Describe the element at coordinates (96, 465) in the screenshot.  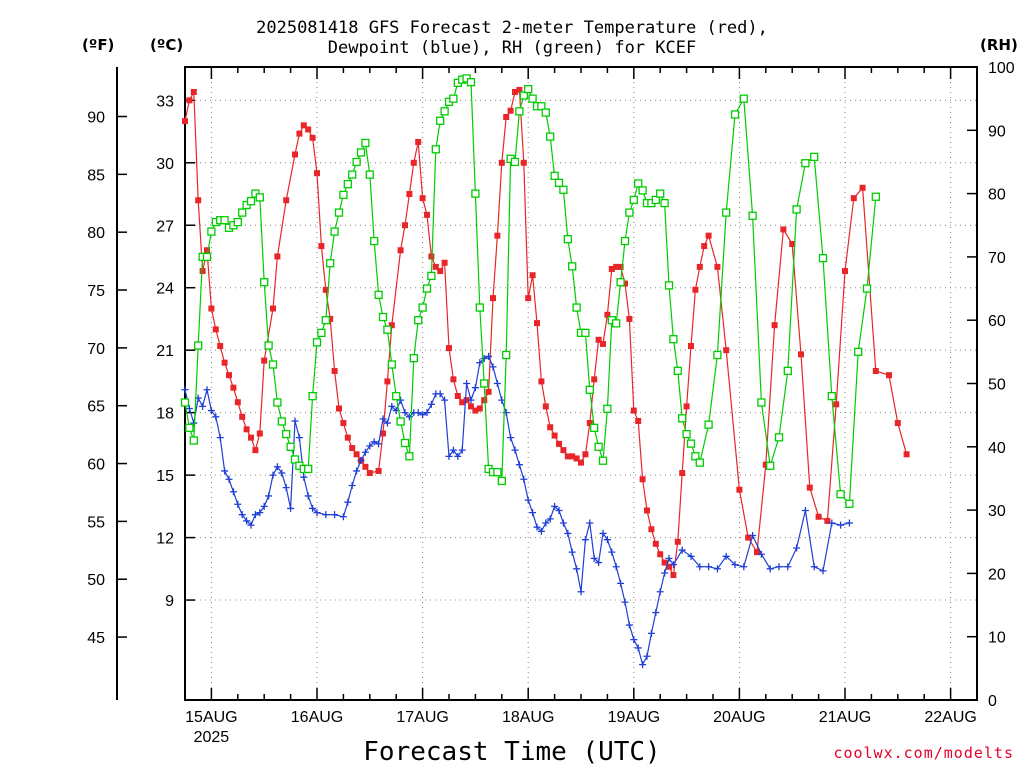
I see `fahrenheit-tick-label: 60` at that location.